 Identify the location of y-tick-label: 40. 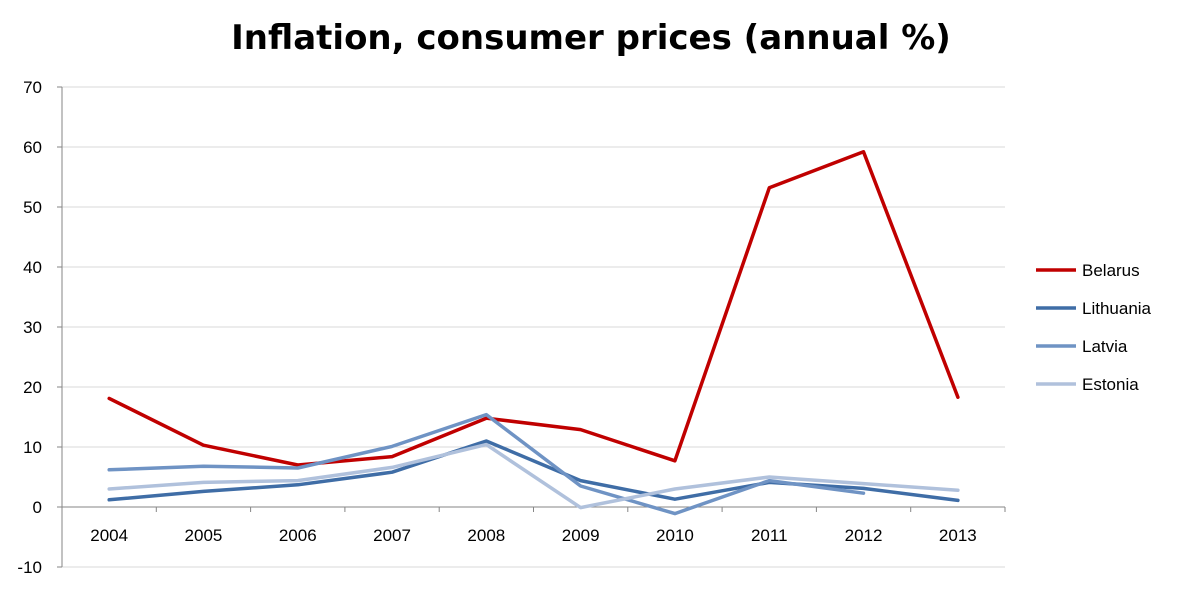
(32, 267).